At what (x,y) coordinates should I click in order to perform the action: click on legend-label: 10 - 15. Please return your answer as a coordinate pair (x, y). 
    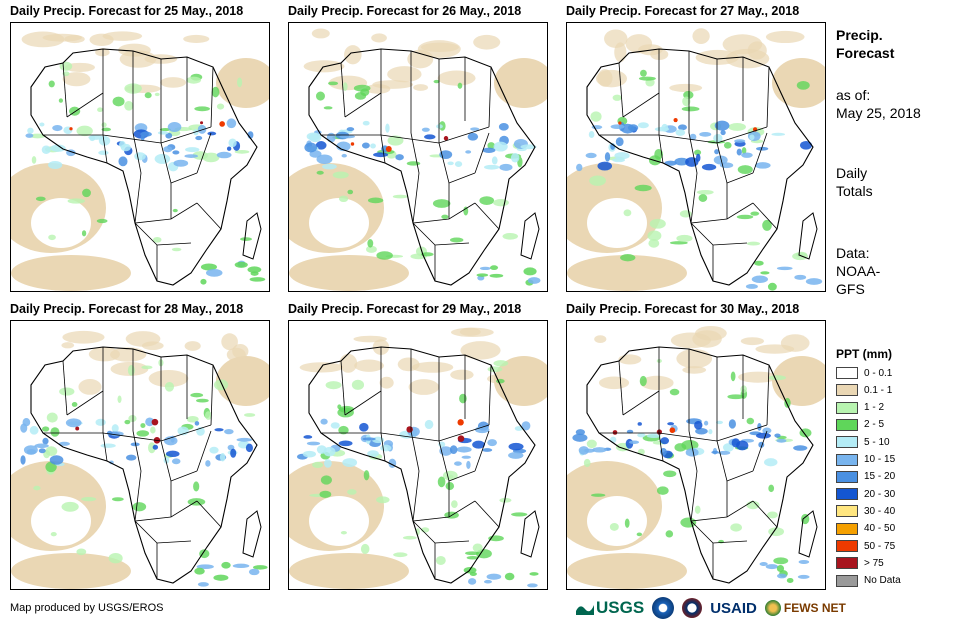
    Looking at the image, I should click on (880, 459).